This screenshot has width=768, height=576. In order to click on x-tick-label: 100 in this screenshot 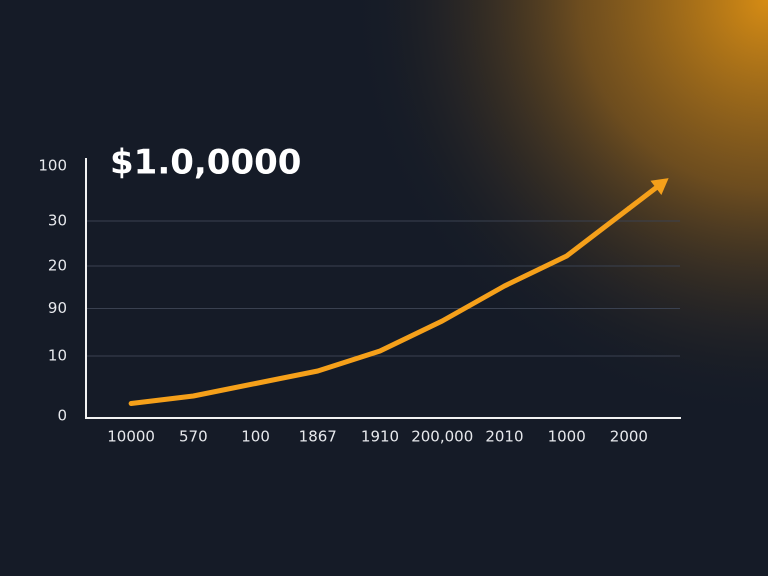, I will do `click(255, 437)`.